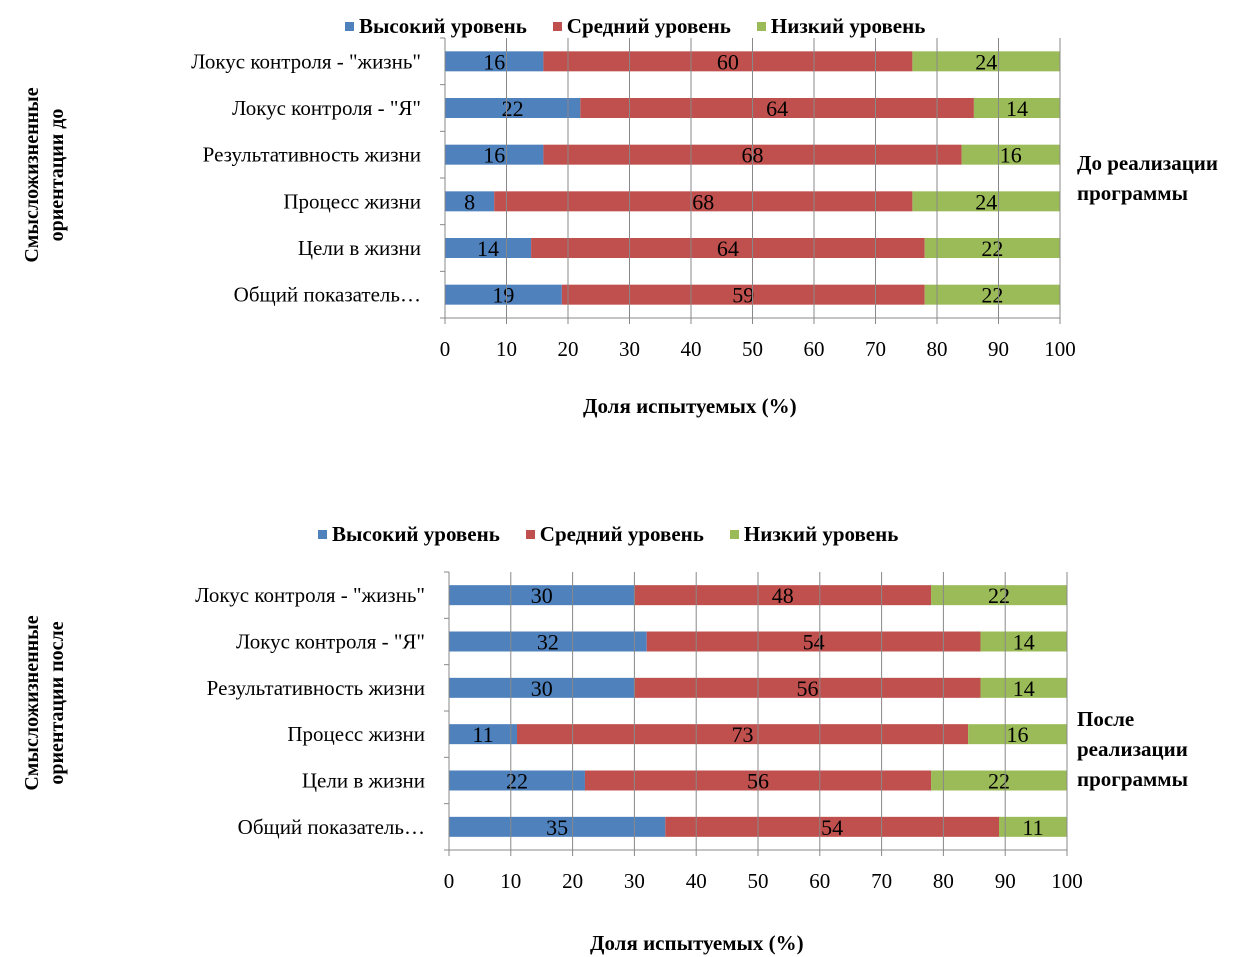 The height and width of the screenshot is (957, 1254). I want to click on y-axis-title: Смысложизненные ориентации после, so click(44, 703).